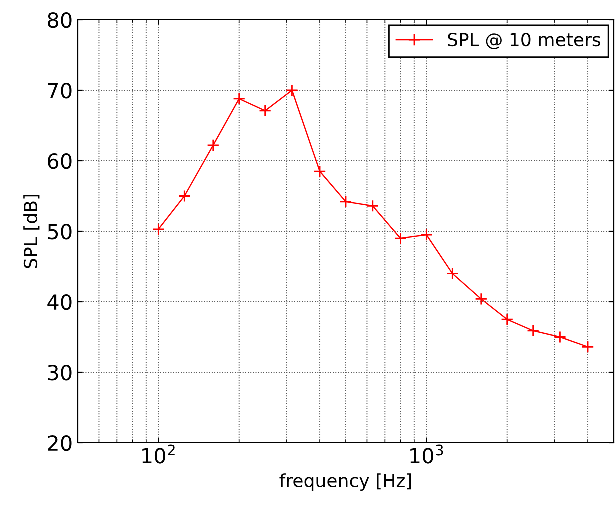 The image size is (615, 512). Describe the element at coordinates (32, 231) in the screenshot. I see `y-axis-title: SPL [dB]` at that location.